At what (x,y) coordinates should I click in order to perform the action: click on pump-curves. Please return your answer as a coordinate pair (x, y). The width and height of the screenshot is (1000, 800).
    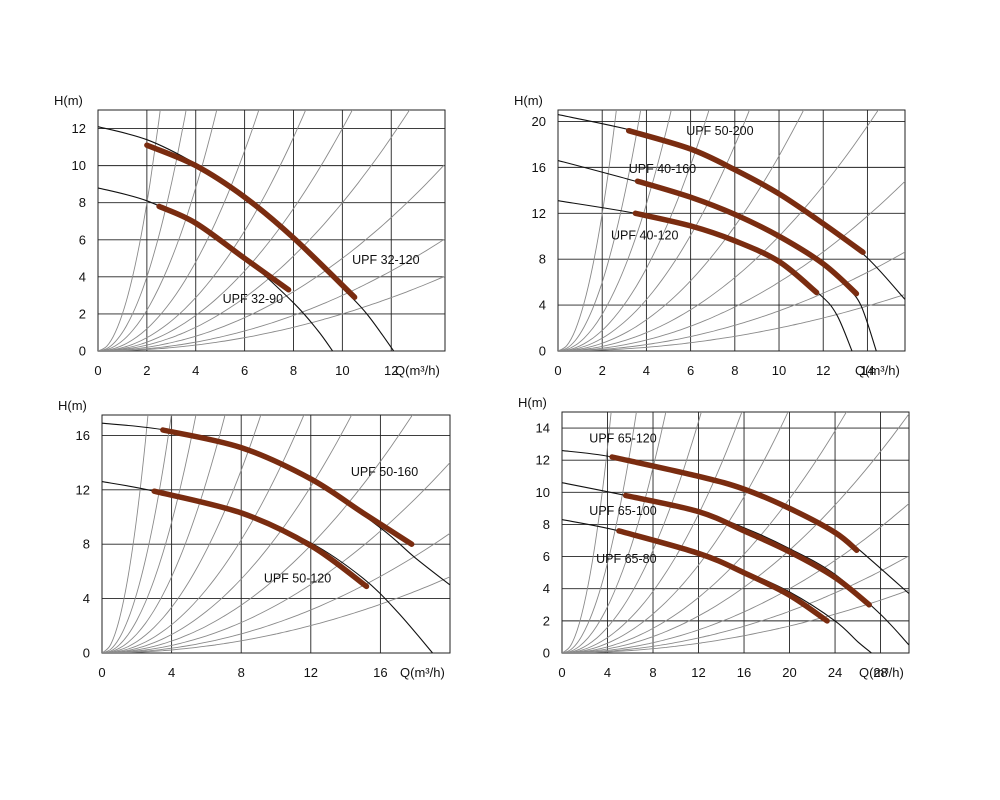
    Looking at the image, I should click on (735, 551).